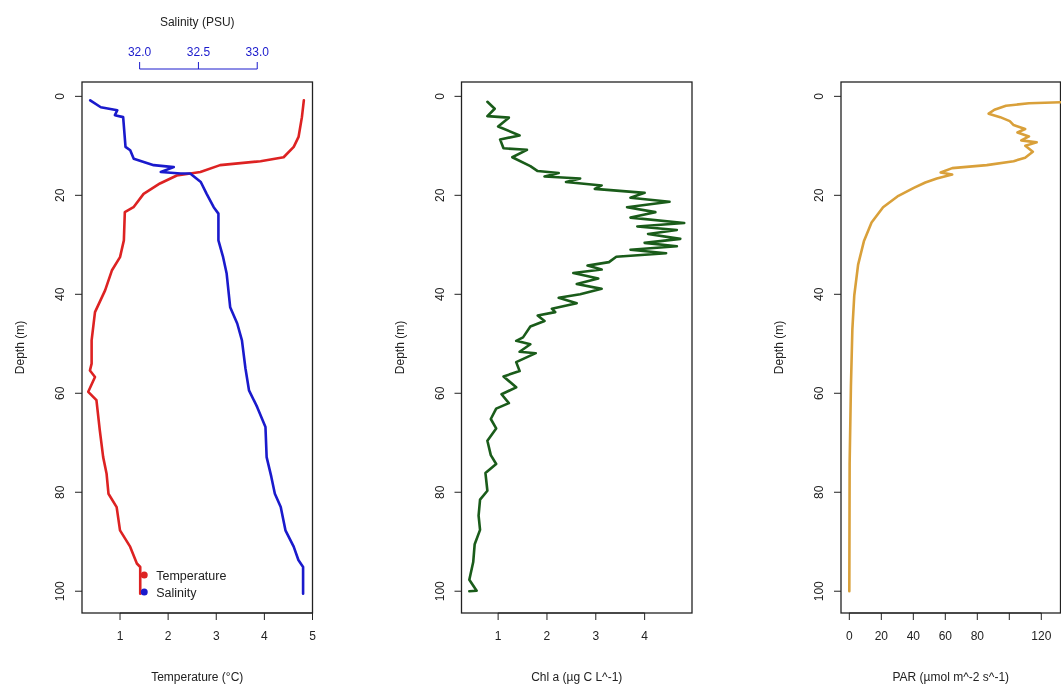 Image resolution: width=1061 pixels, height=691 pixels. Describe the element at coordinates (945, 636) in the screenshot. I see `x-tick-label: 60` at that location.